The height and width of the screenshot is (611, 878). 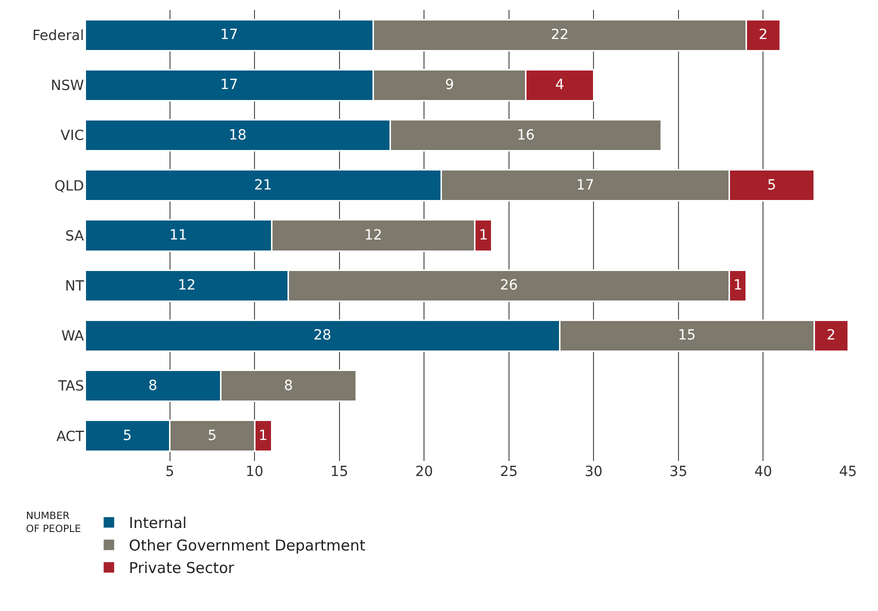 I want to click on x-tick-label: 25, so click(x=509, y=472).